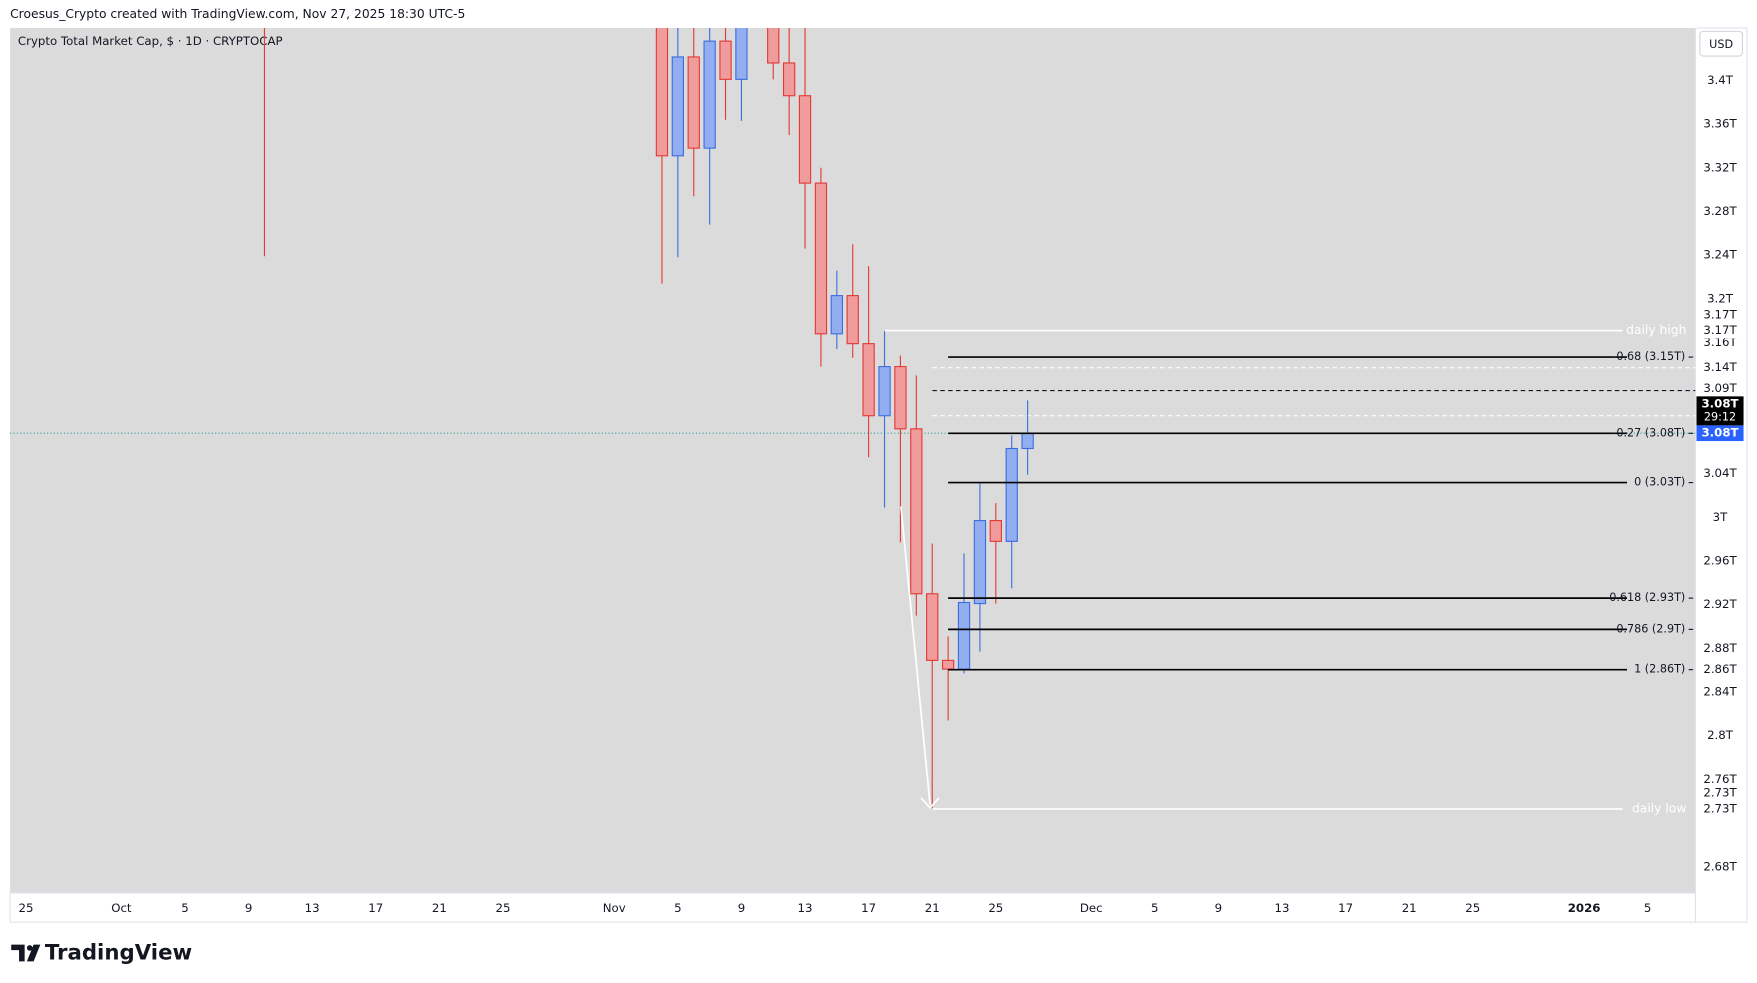  Describe the element at coordinates (26, 953) in the screenshot. I see `logo-icon` at that location.